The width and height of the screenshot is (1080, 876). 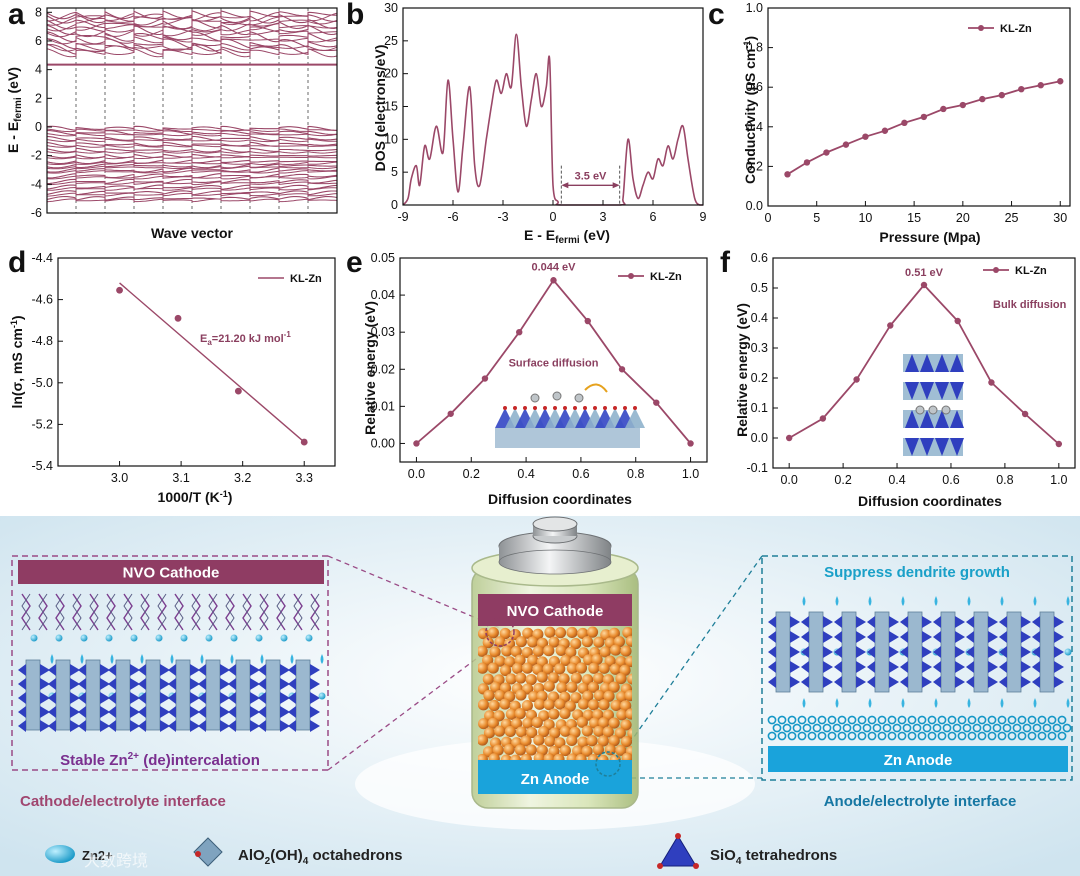 What do you see at coordinates (912, 419) in the screenshot?
I see `bulk-tetrahedron` at bounding box center [912, 419].